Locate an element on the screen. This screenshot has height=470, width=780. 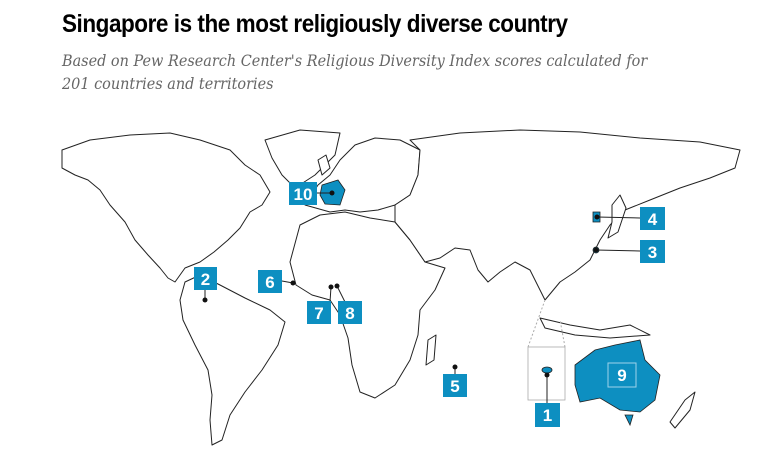
rank-label-2: 2 is located at coordinates (205, 278).